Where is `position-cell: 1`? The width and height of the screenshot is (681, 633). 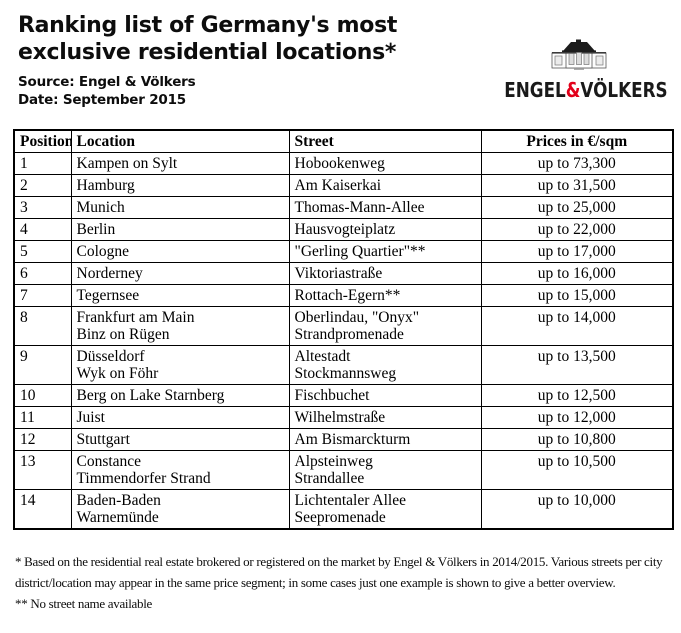 position-cell: 1 is located at coordinates (42, 163).